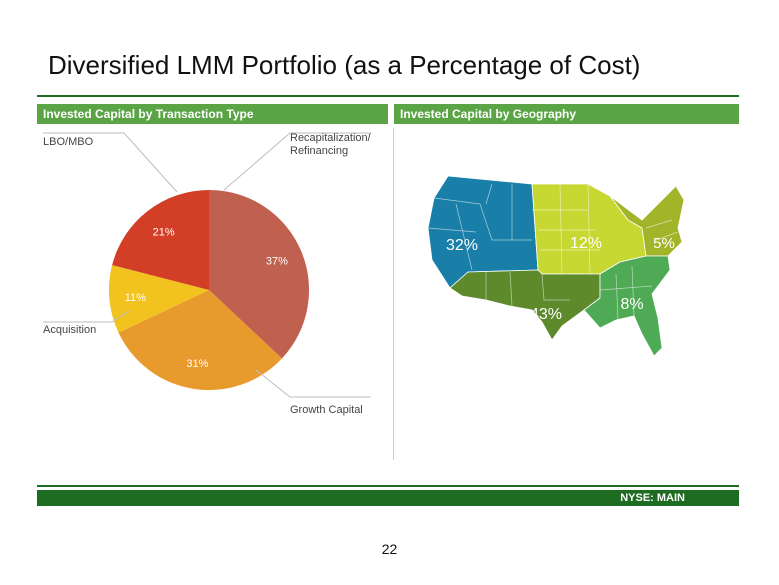 This screenshot has width=779, height=585. What do you see at coordinates (86, 316) in the screenshot?
I see `leader-line-acquisition` at bounding box center [86, 316].